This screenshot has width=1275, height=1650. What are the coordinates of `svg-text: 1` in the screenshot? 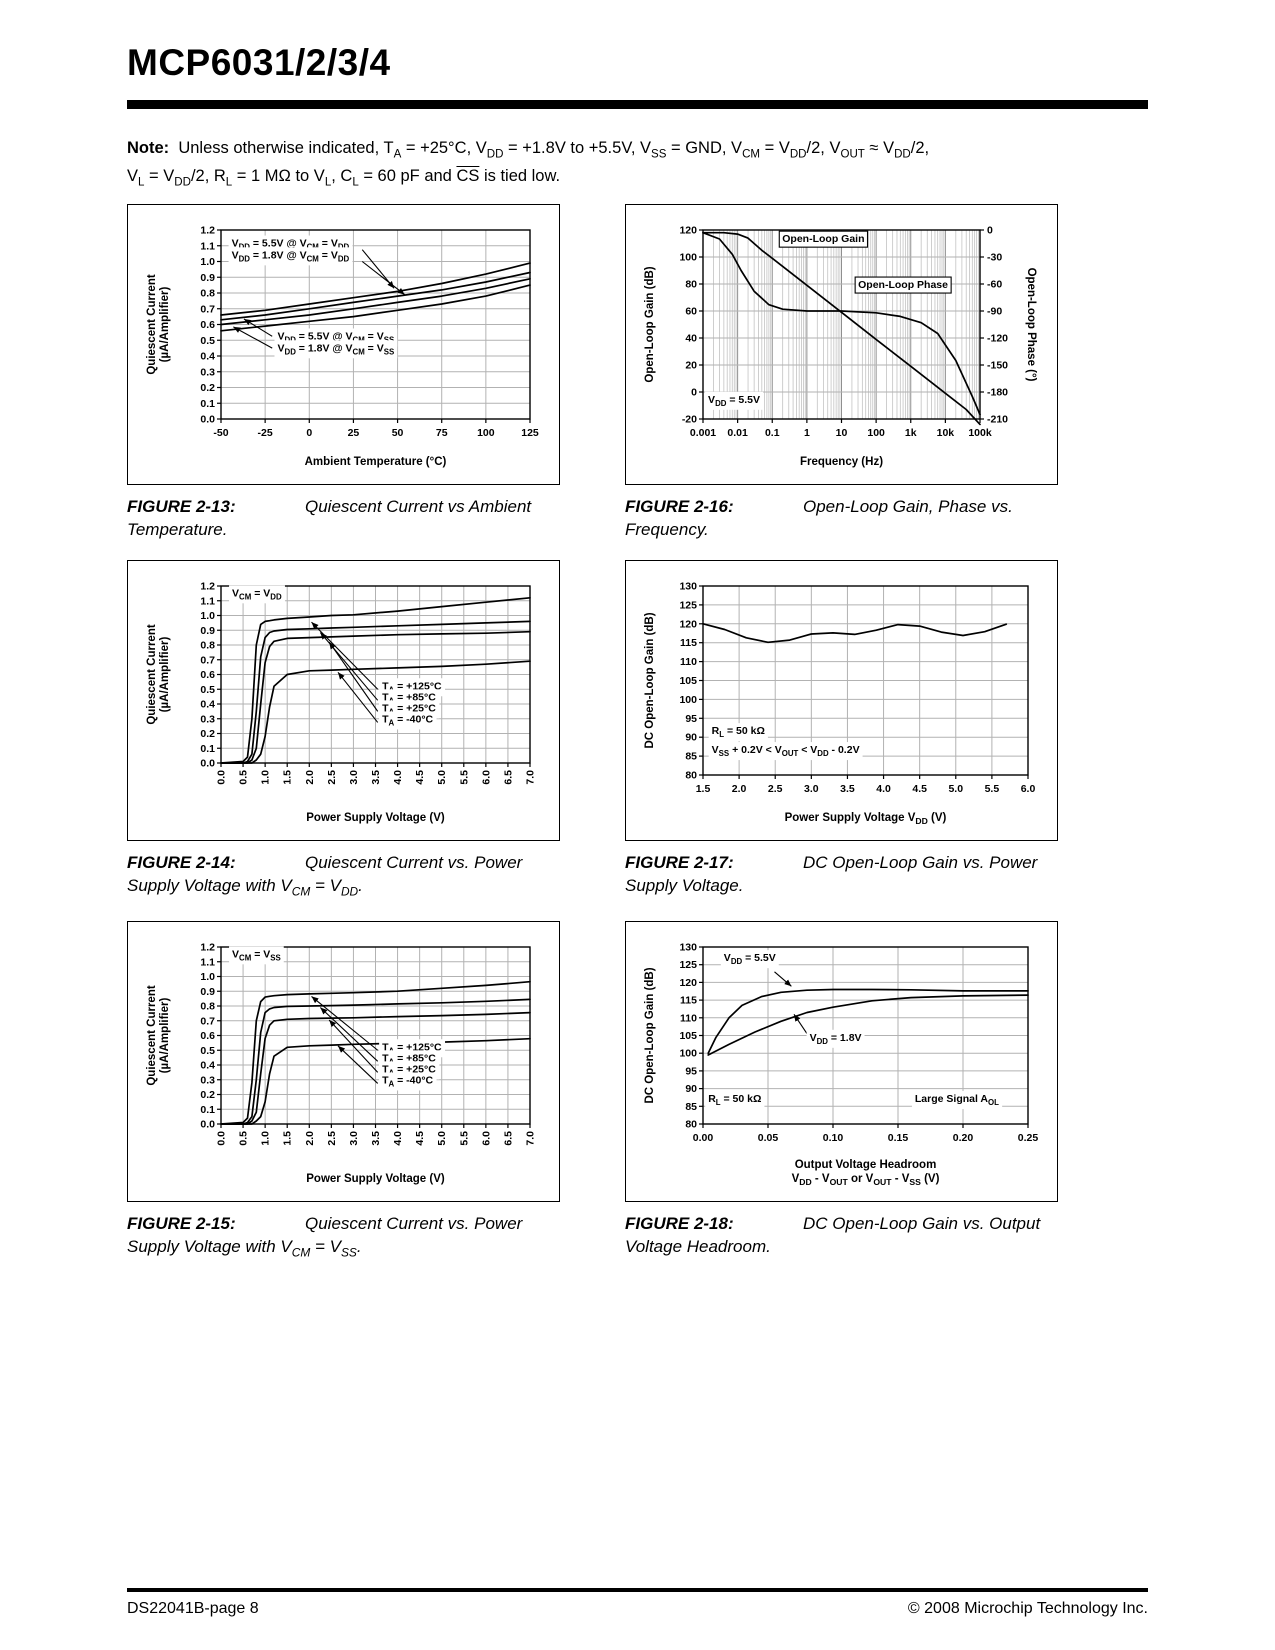 It's located at (807, 433).